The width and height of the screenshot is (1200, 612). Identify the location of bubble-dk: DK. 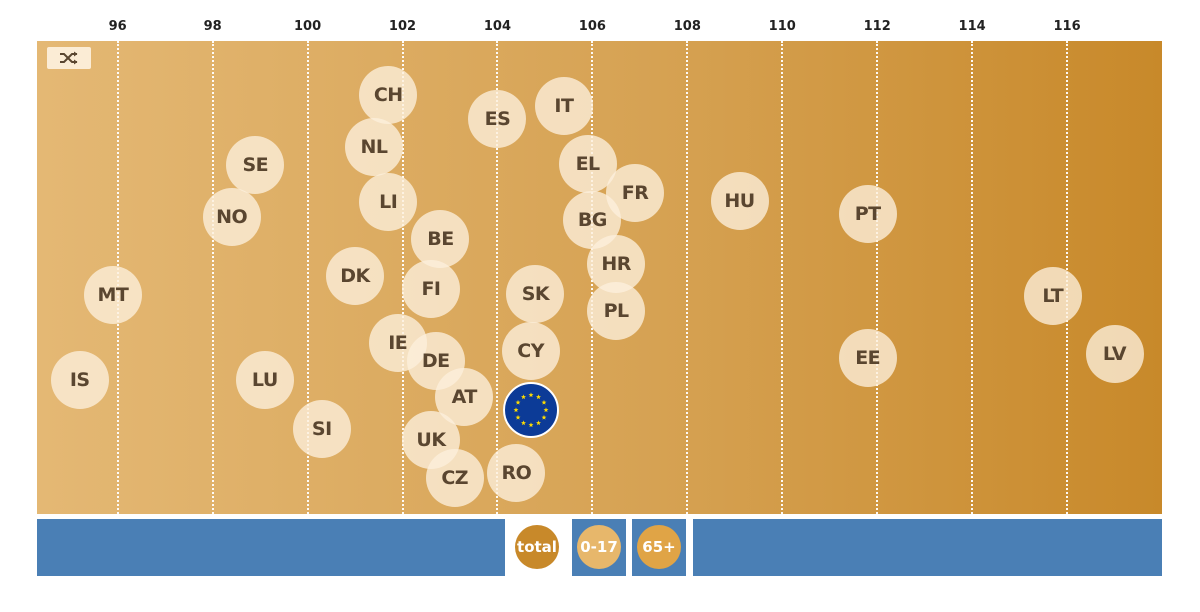
(355, 276).